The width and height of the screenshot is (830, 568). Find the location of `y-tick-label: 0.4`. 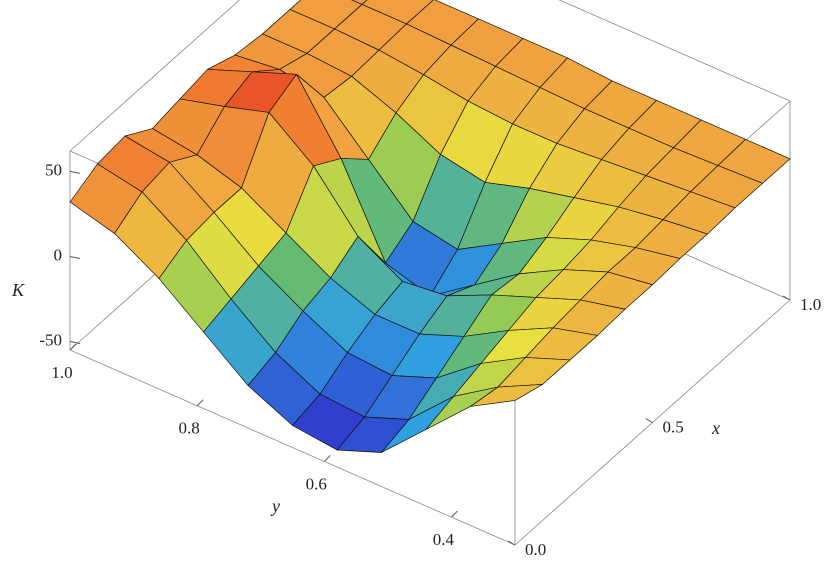

y-tick-label: 0.4 is located at coordinates (444, 539).